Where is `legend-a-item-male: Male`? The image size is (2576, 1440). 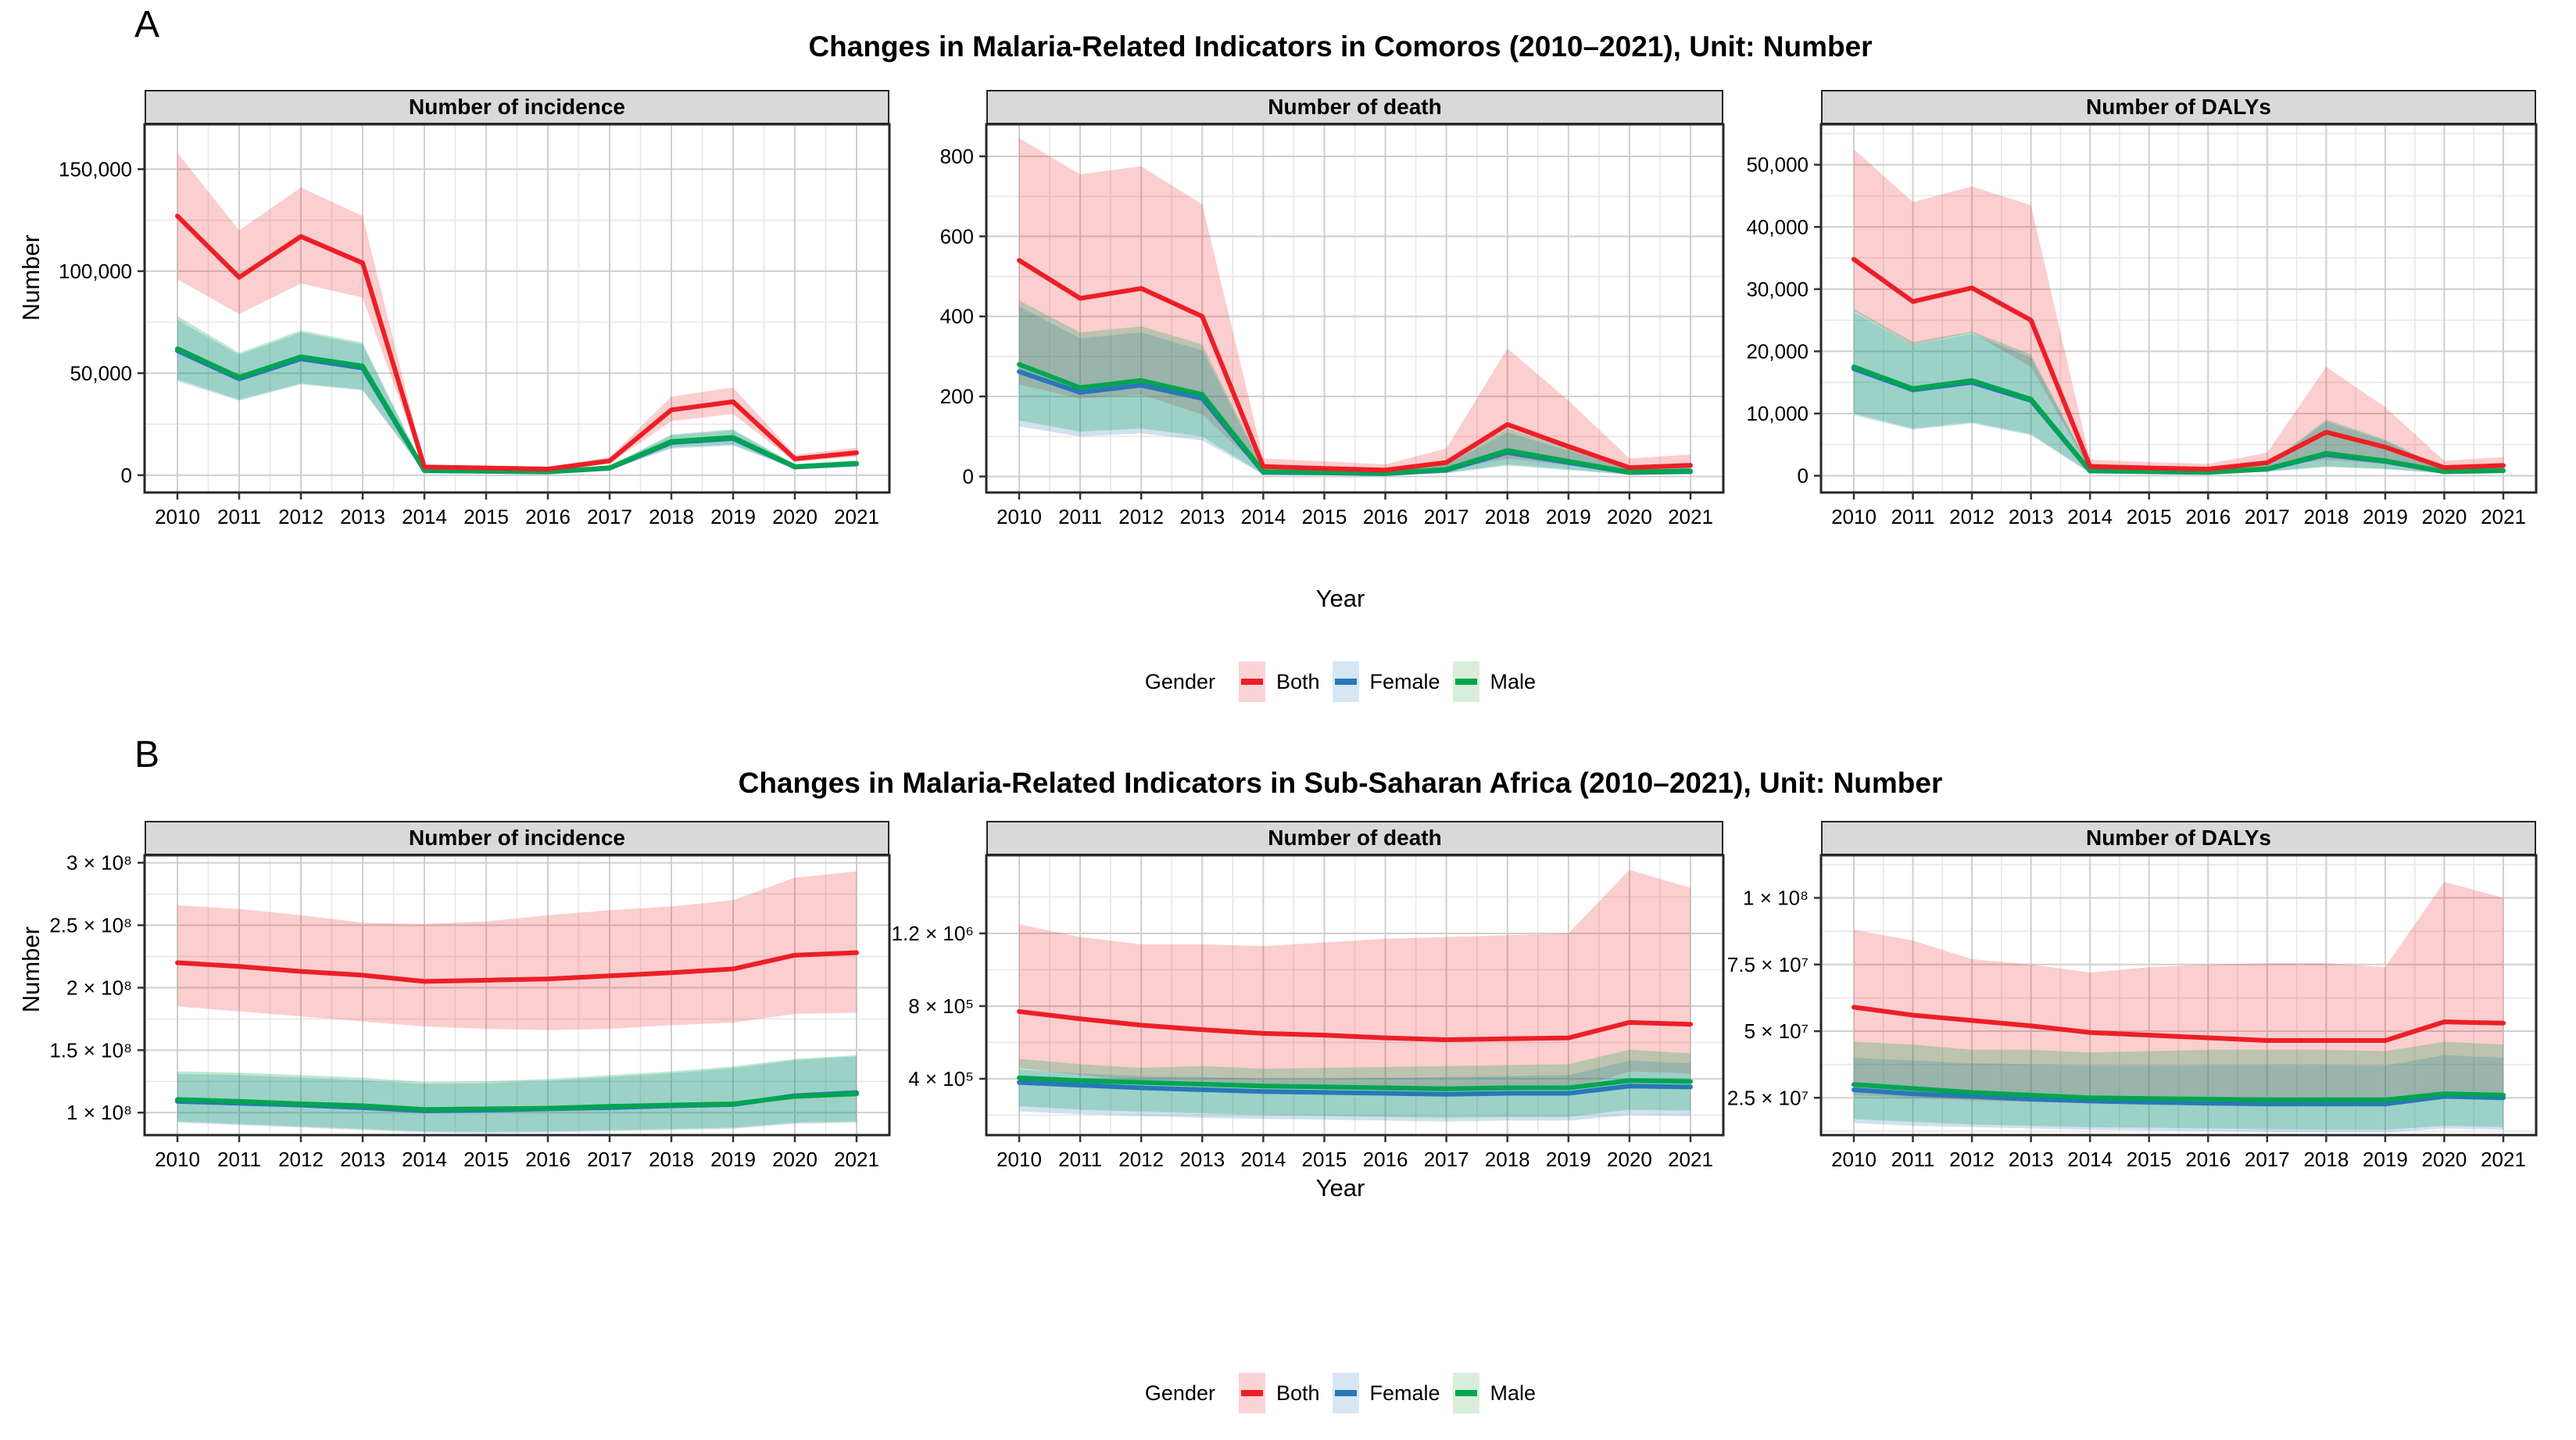
legend-a-item-male: Male is located at coordinates (1494, 681).